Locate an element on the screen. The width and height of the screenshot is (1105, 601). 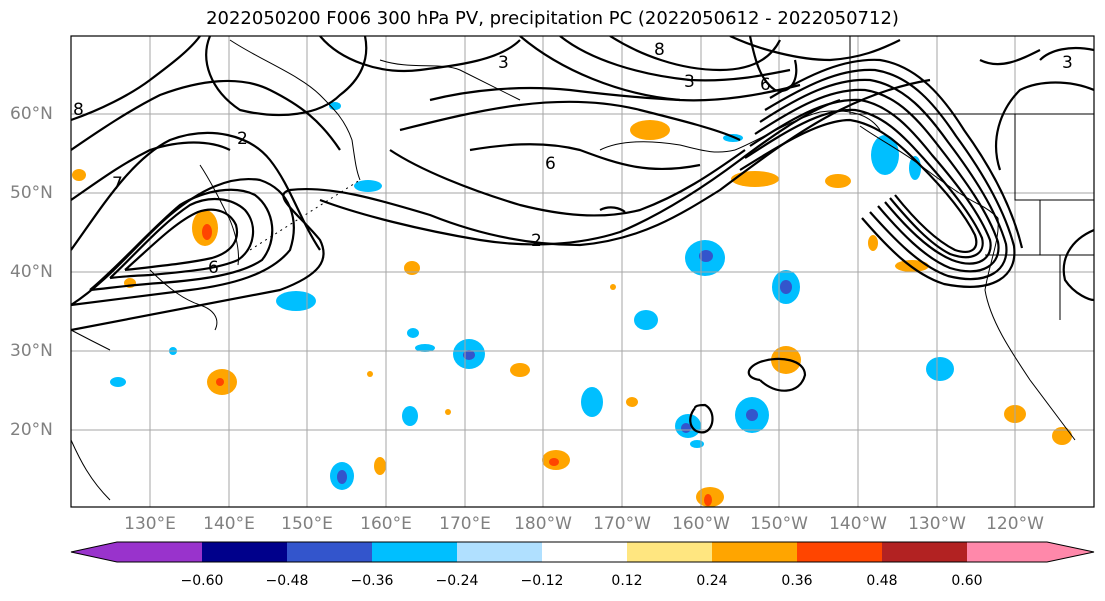
colorbar-tick-label: 0.48 is located at coordinates (882, 581).